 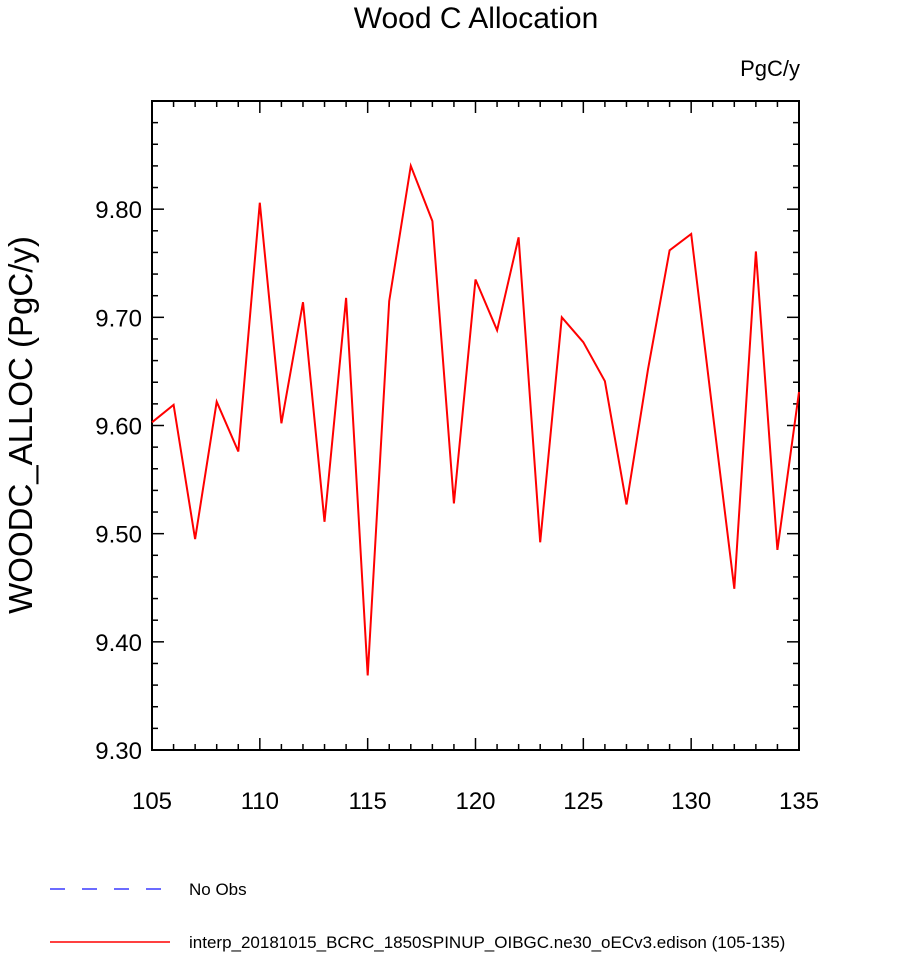 What do you see at coordinates (476, 18) in the screenshot?
I see `chart-title: Wood C Allocation` at bounding box center [476, 18].